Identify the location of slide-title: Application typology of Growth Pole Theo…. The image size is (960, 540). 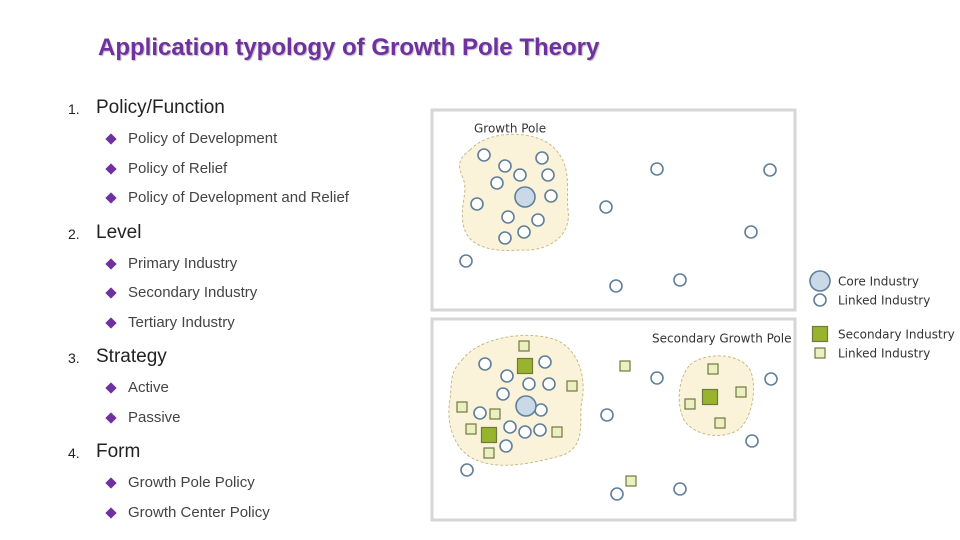
(349, 47).